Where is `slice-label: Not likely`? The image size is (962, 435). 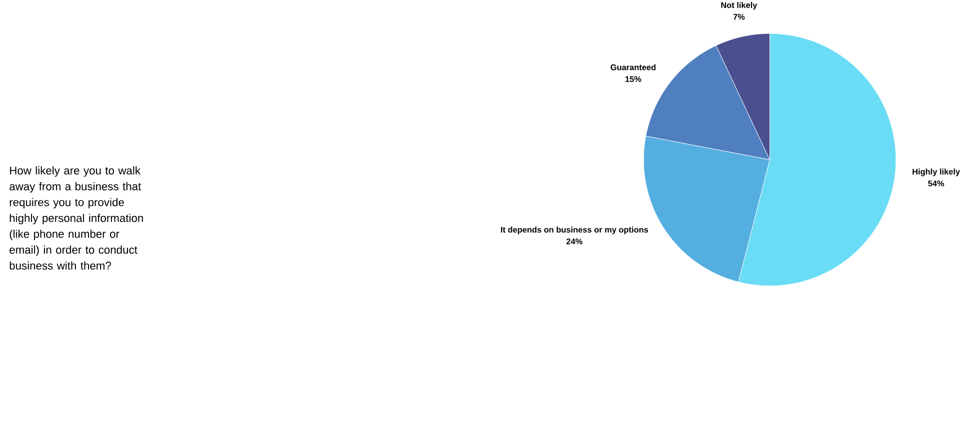 slice-label: Not likely is located at coordinates (739, 6).